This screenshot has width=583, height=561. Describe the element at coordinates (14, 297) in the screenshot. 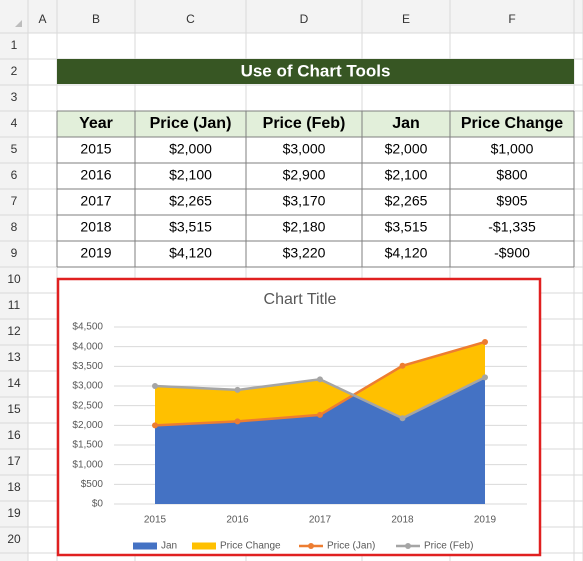

I see `row-header-bar` at that location.